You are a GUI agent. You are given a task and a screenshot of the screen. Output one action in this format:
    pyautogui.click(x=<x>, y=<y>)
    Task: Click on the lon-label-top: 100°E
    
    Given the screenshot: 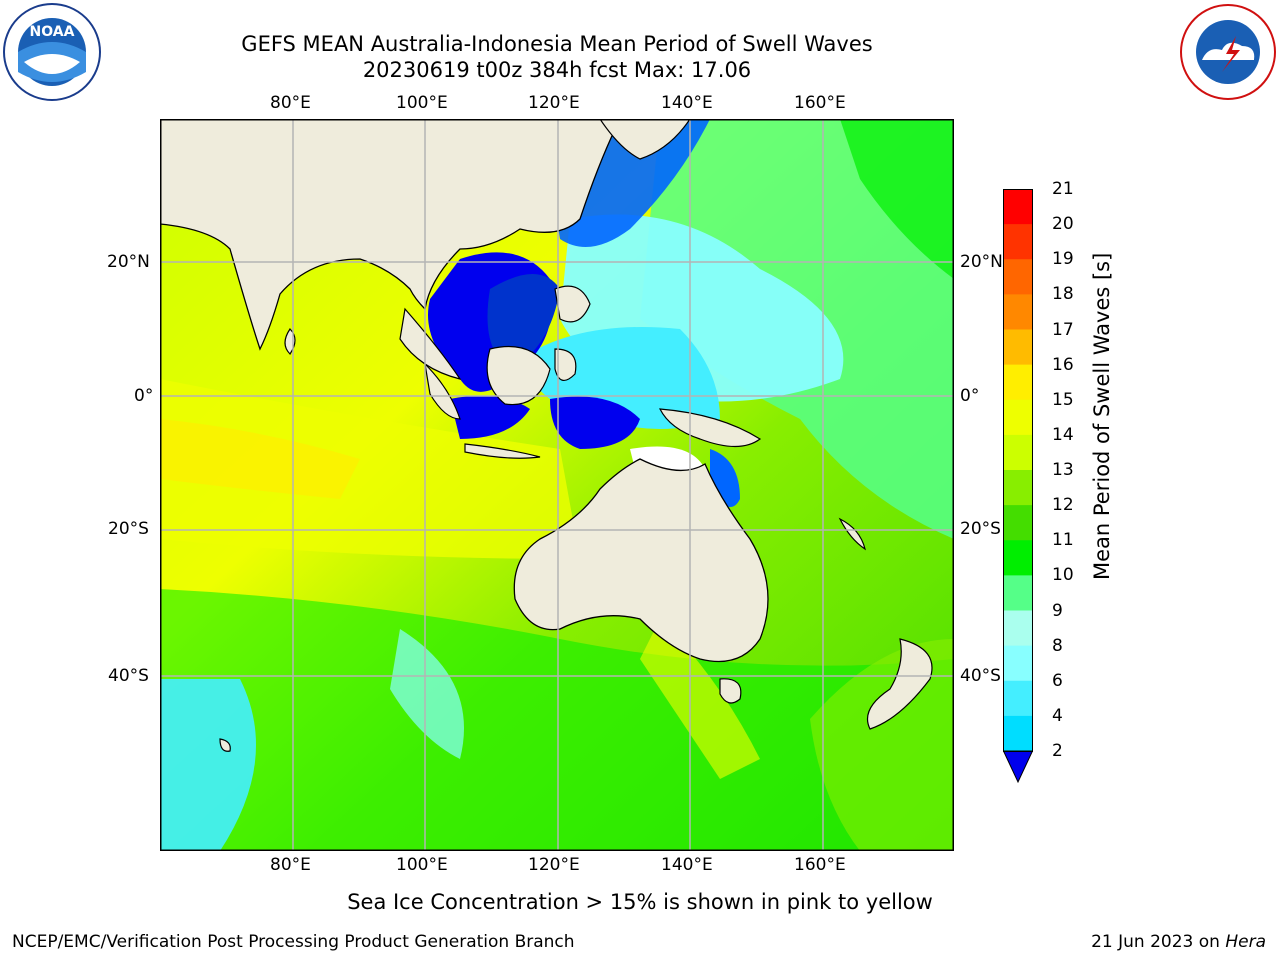 What is the action you would take?
    pyautogui.click(x=422, y=103)
    